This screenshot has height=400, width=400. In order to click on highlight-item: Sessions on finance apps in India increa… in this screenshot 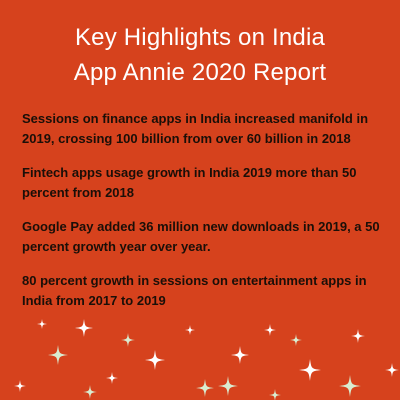, I will do `click(195, 128)`.